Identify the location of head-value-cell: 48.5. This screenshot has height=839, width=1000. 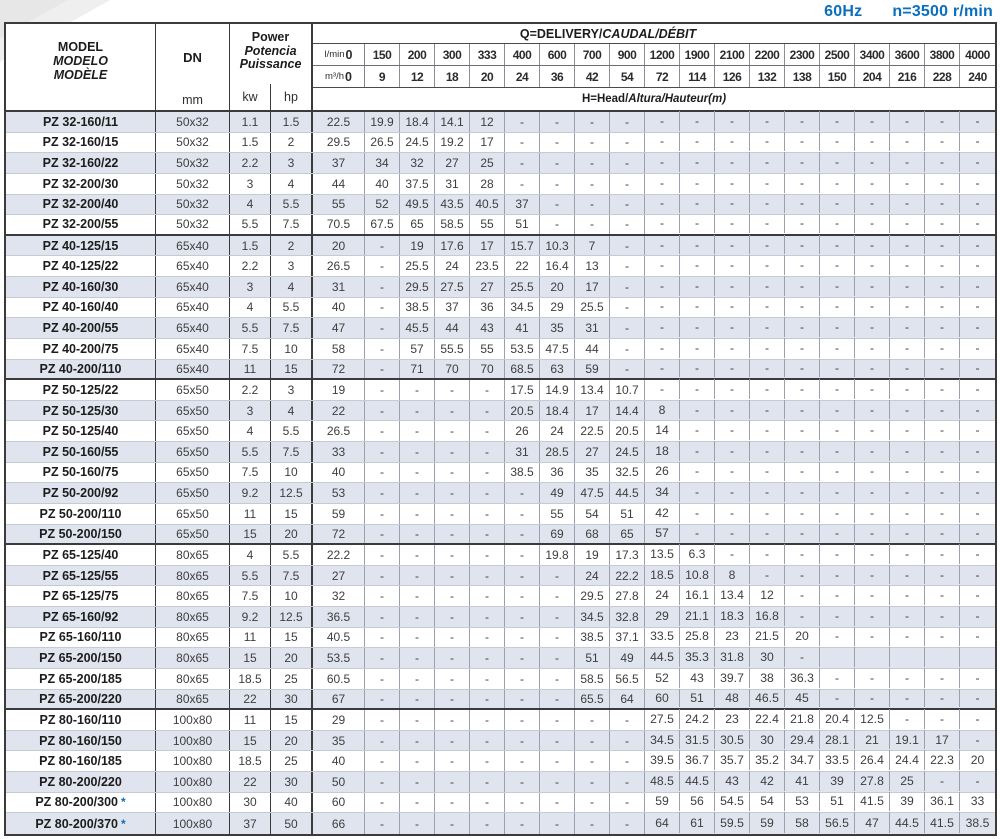
(662, 781).